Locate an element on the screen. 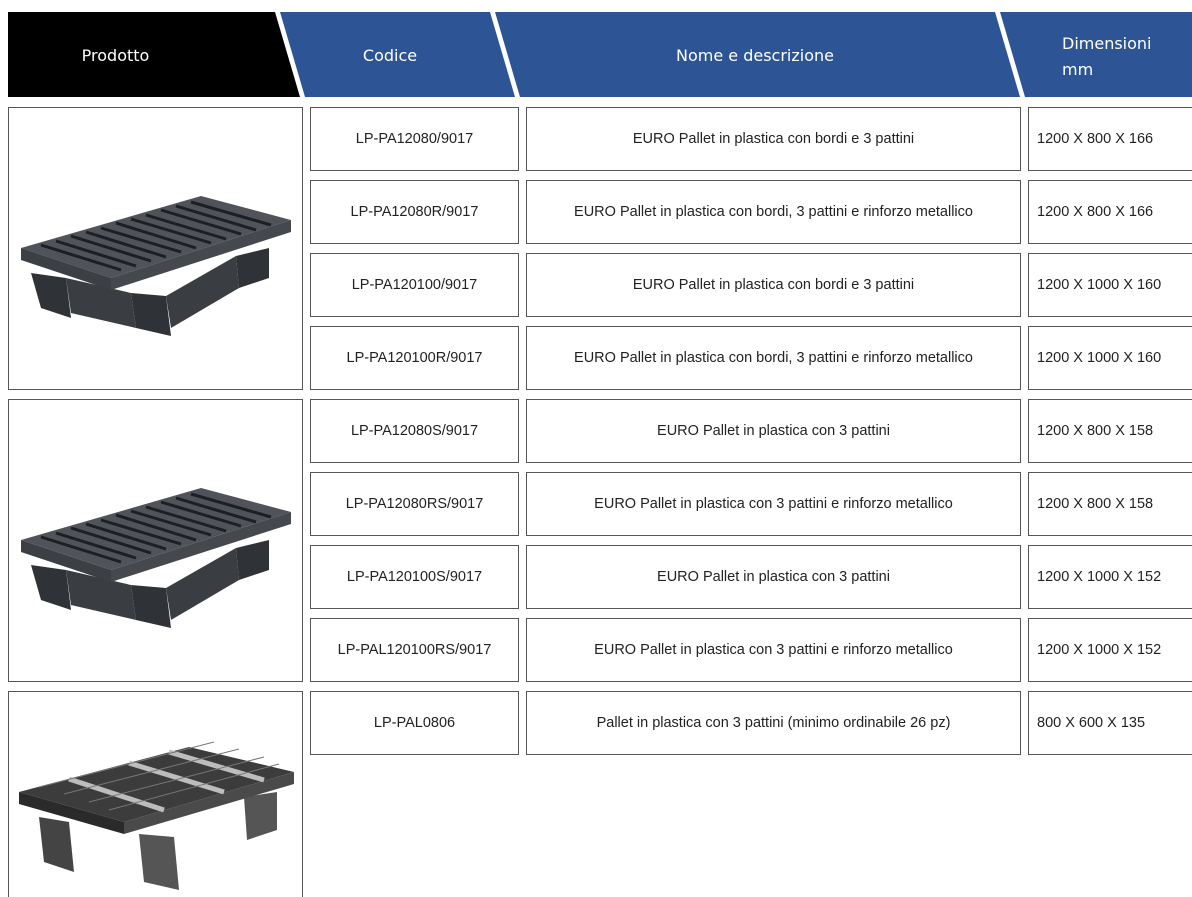 The image size is (1192, 897). header-label: Prodotto is located at coordinates (115, 55).